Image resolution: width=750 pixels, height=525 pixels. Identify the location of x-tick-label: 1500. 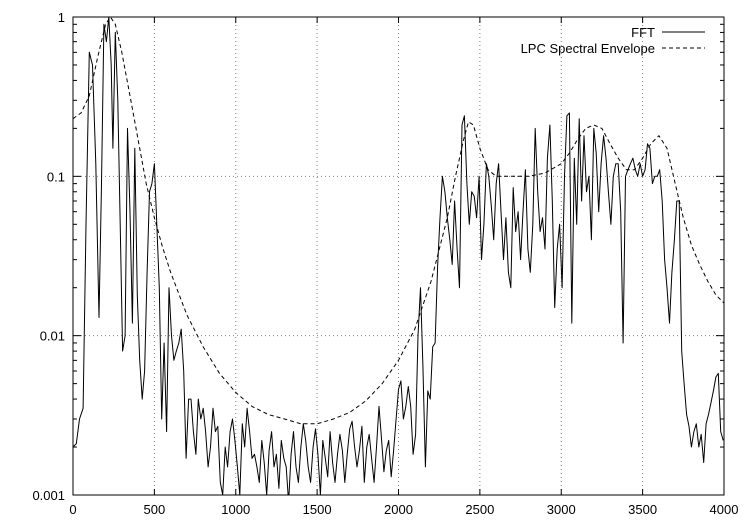
(317, 509).